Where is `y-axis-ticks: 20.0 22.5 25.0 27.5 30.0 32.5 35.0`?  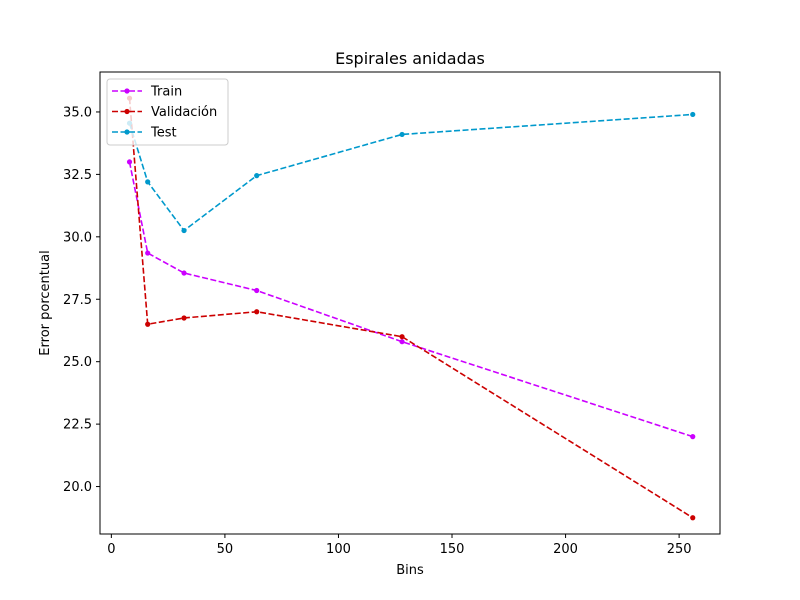 y-axis-ticks: 20.0 22.5 25.0 27.5 30.0 32.5 35.0 is located at coordinates (81, 300).